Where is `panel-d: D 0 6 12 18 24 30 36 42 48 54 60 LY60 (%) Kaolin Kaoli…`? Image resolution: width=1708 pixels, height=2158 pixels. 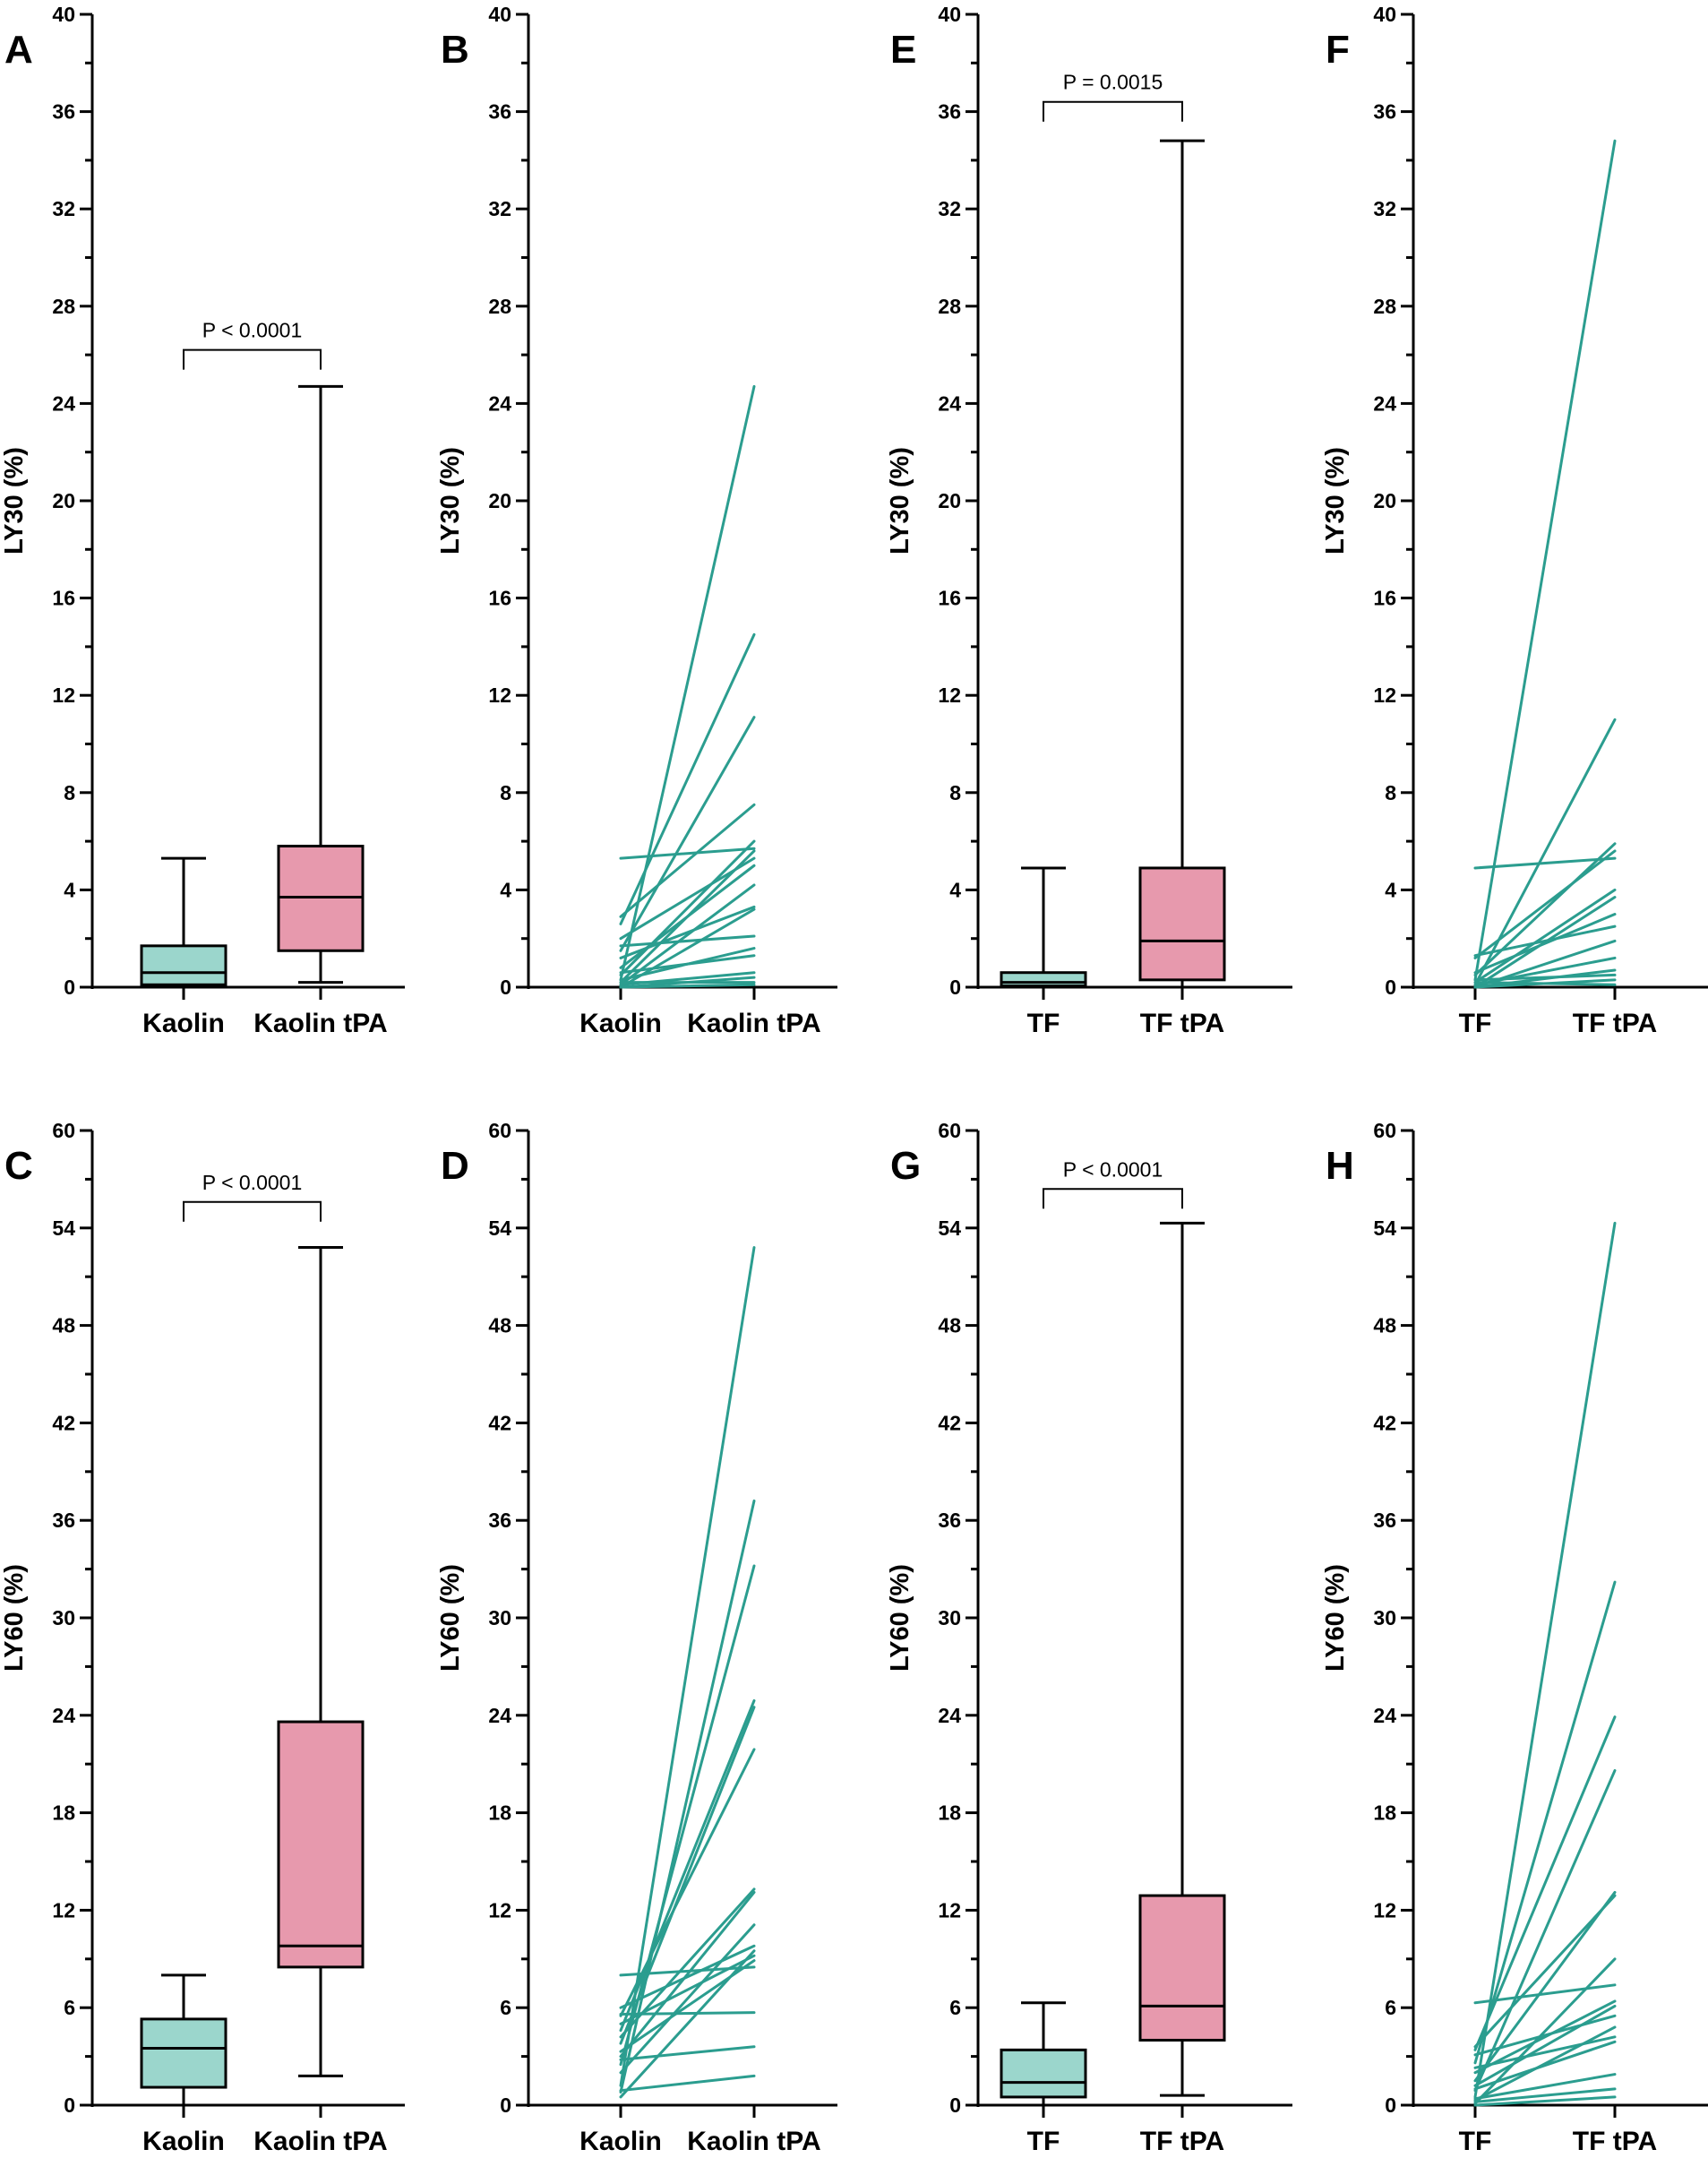 panel-d: D 0 6 12 18 24 30 36 42 48 54 60 LY60 (%) Kaolin Kaoli… is located at coordinates (636, 1637).